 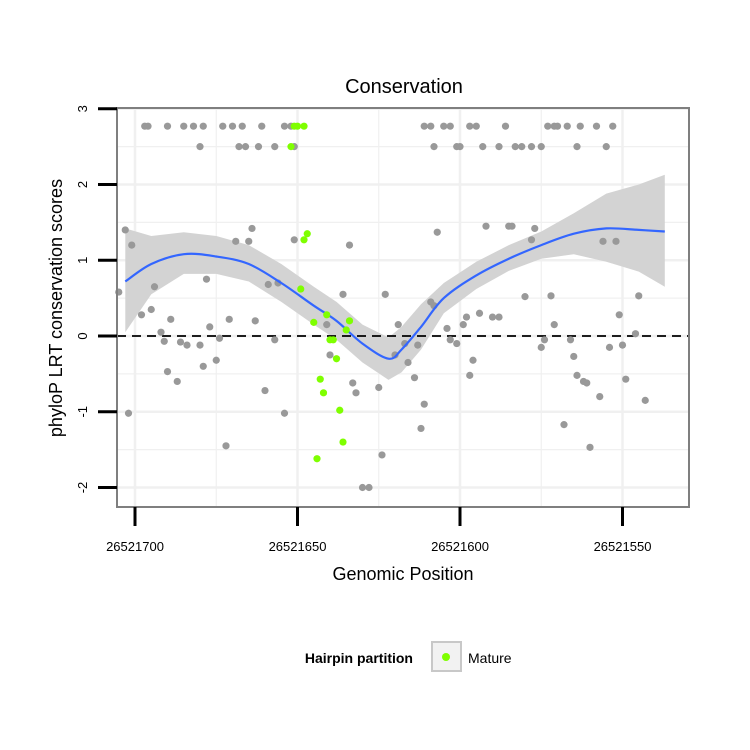 I want to click on x-axis-label: Genomic Position, so click(x=402, y=574).